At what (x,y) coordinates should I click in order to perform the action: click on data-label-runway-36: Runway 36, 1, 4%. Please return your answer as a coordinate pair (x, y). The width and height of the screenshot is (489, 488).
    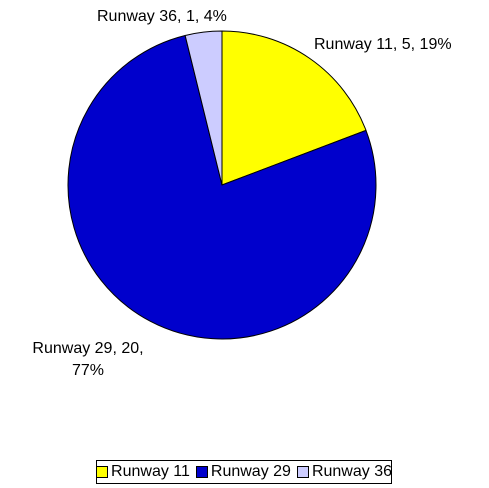
    Looking at the image, I should click on (162, 16).